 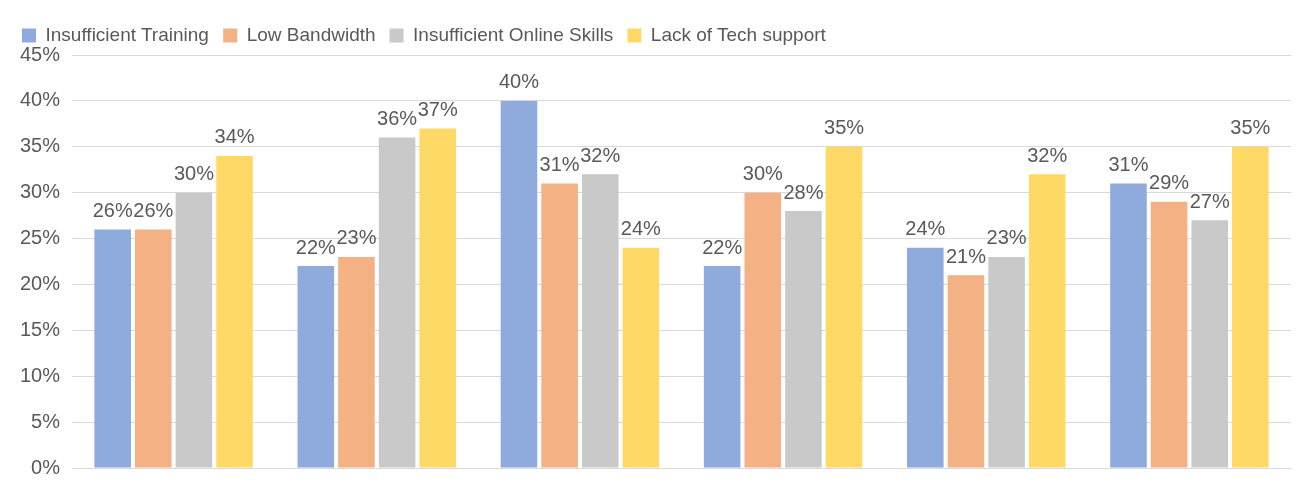 What do you see at coordinates (311, 34) in the screenshot?
I see `legend-label: Low Bandwidth` at bounding box center [311, 34].